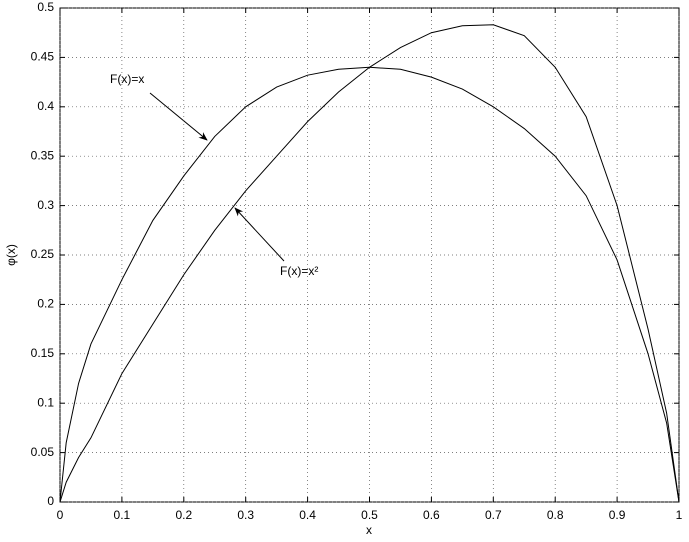 The width and height of the screenshot is (689, 542). I want to click on y-tick-label: 0.15, so click(43, 353).